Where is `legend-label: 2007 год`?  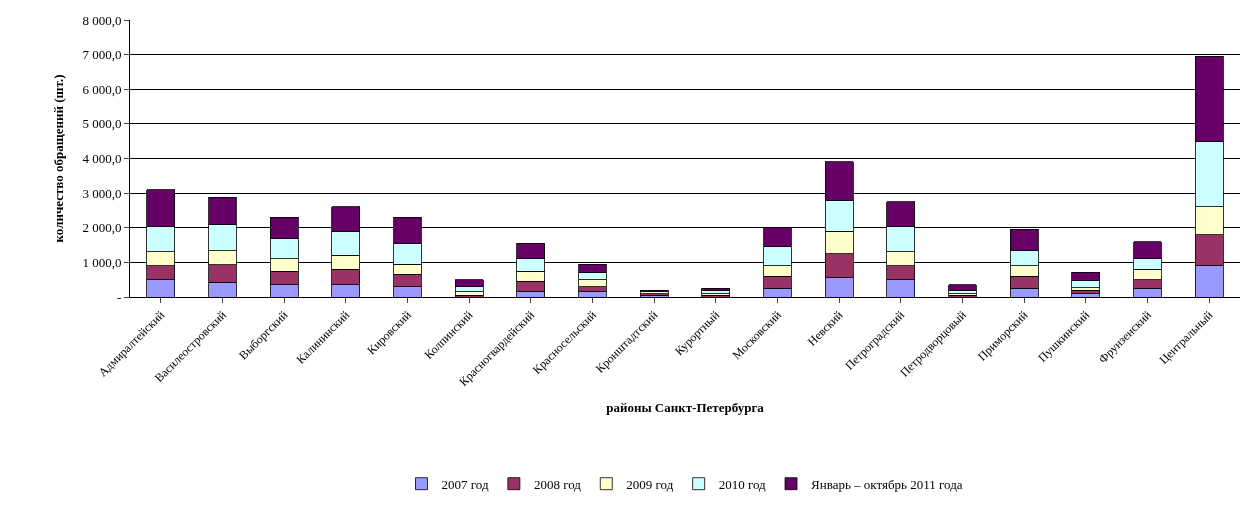 legend-label: 2007 год is located at coordinates (465, 484).